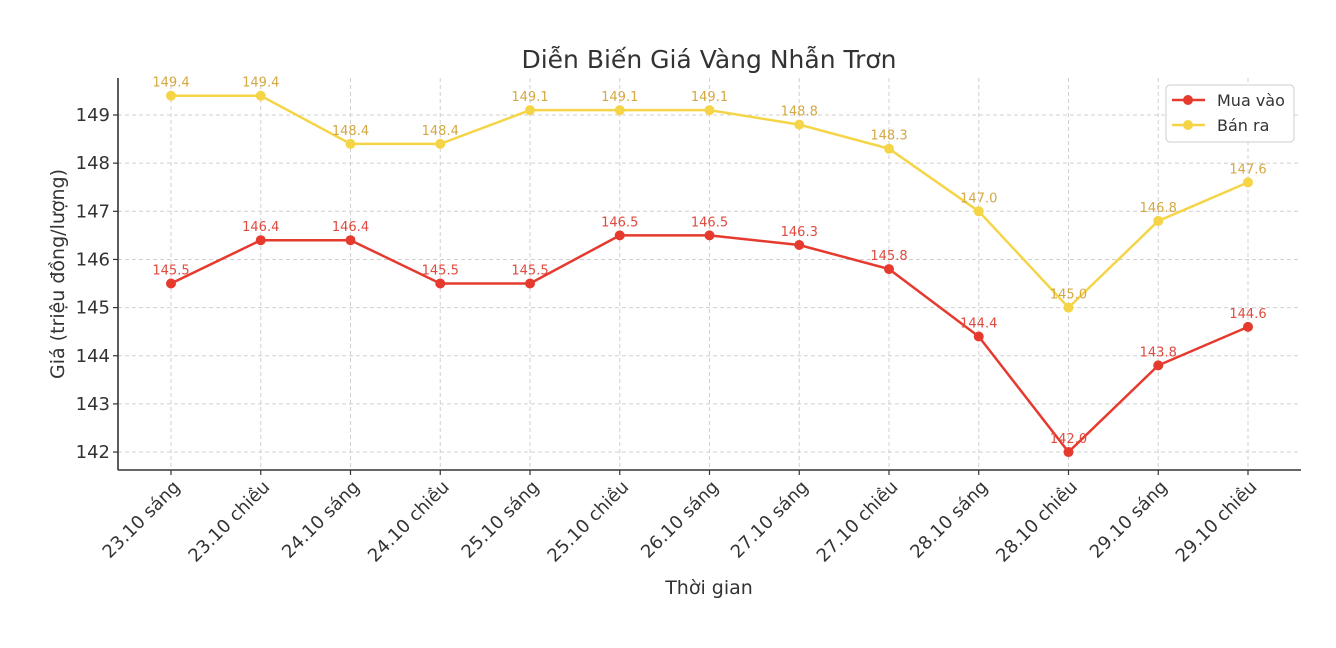  Describe the element at coordinates (409, 522) in the screenshot. I see `x-tick-label: 24.10 chiều` at that location.